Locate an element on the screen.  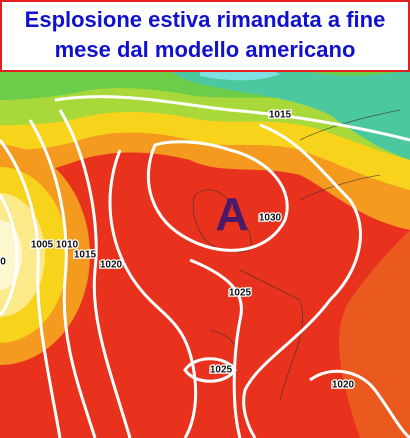
isobar-label: 1010 is located at coordinates (67, 245).